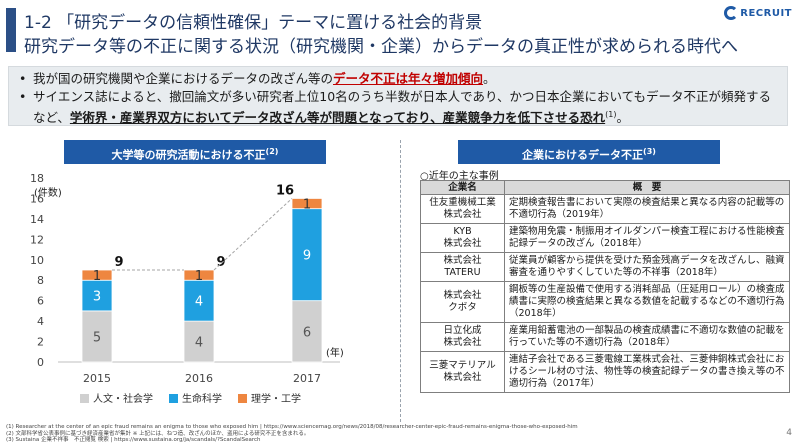  I want to click on y-tick-label: 2, so click(40, 342).